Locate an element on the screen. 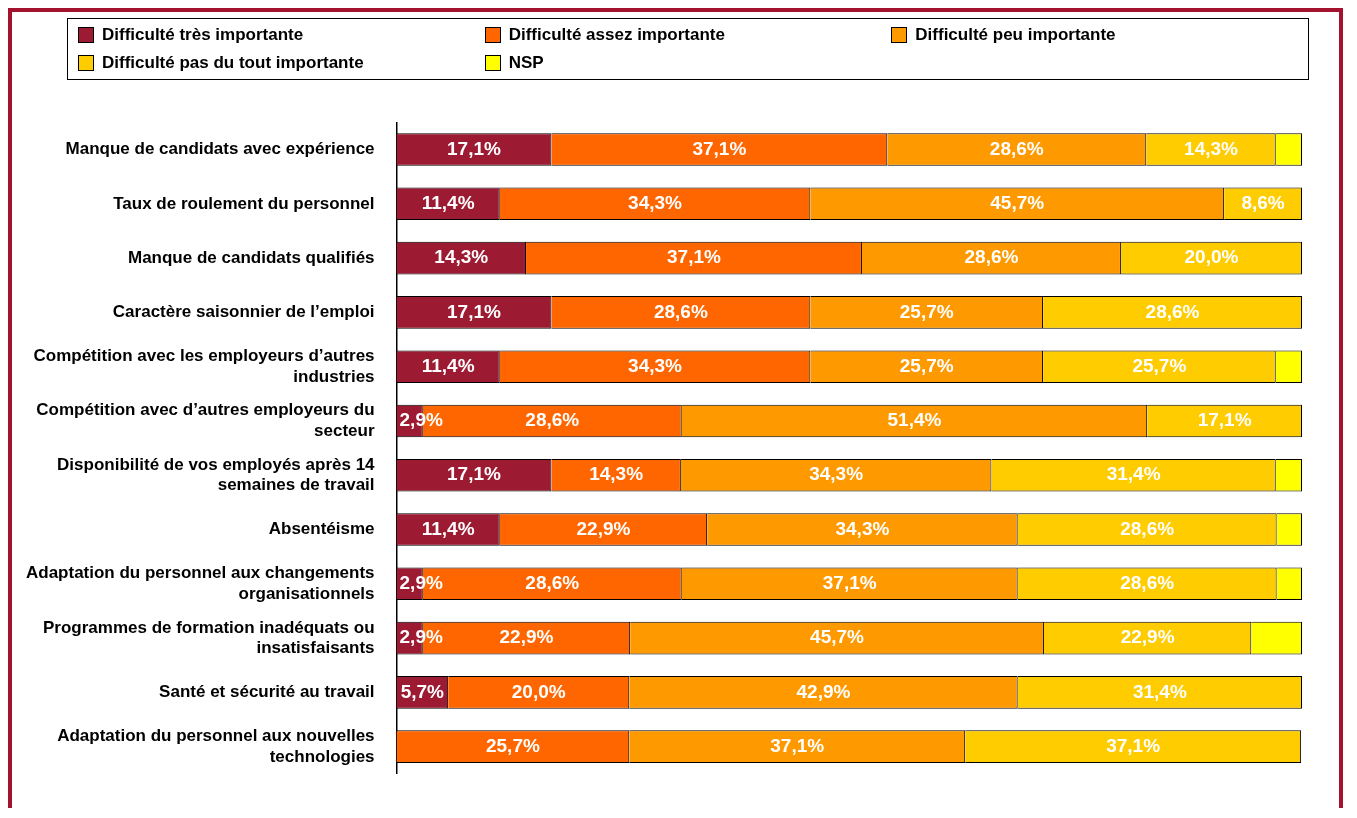 This screenshot has width=1357, height=818. data-label: 51,4% is located at coordinates (914, 420).